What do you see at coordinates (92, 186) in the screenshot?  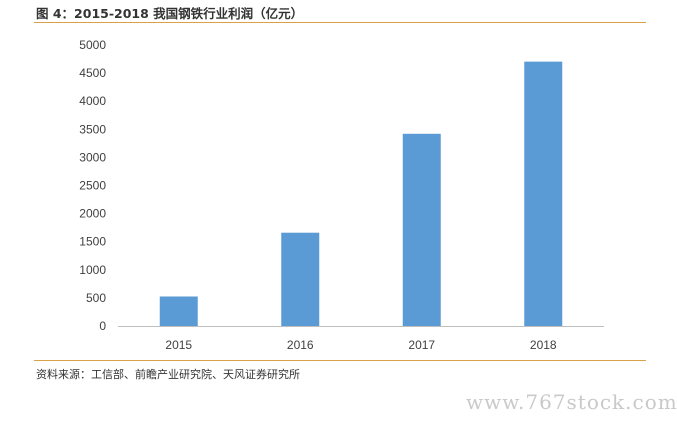 I see `y-tick-label: 2500` at bounding box center [92, 186].